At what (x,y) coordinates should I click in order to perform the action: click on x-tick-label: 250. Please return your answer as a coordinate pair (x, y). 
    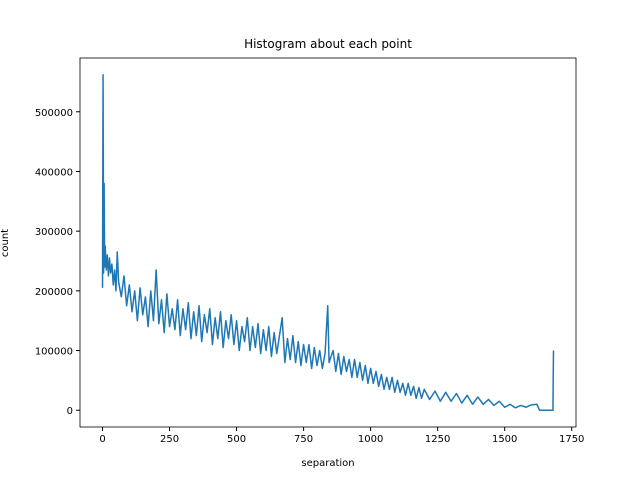
    Looking at the image, I should click on (169, 439).